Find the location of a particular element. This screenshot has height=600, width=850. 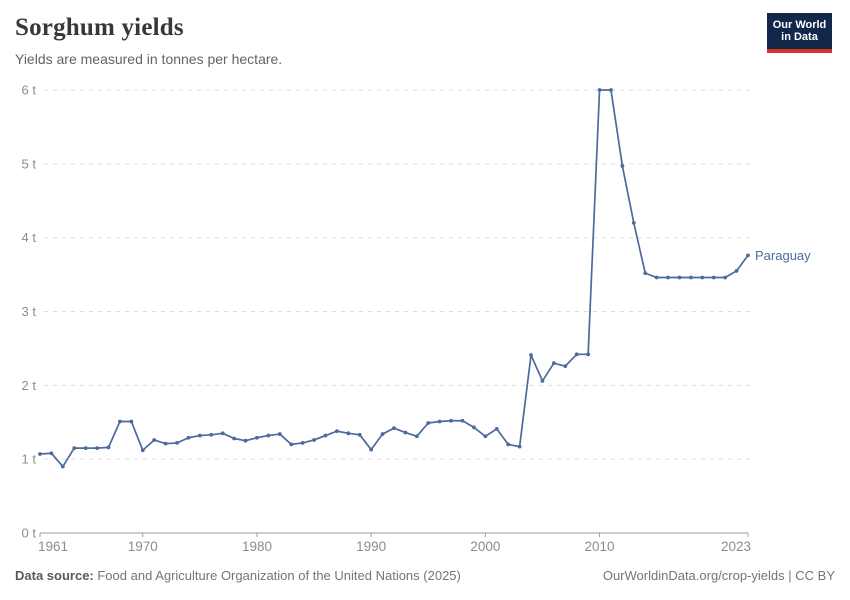

y-axis-tick-label: 6 t is located at coordinates (29, 90).